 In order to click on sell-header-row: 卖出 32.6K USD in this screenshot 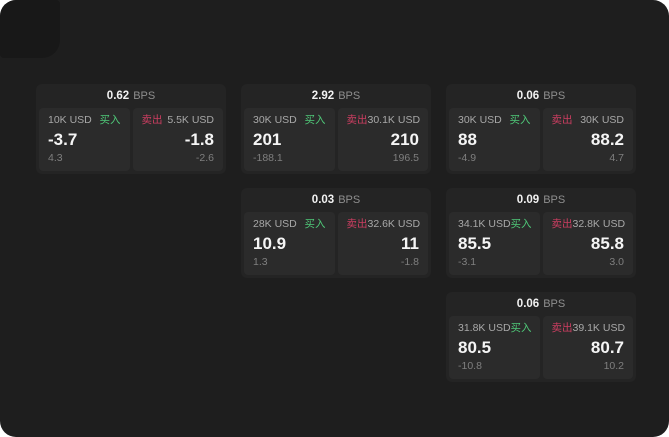, I will do `click(383, 224)`.